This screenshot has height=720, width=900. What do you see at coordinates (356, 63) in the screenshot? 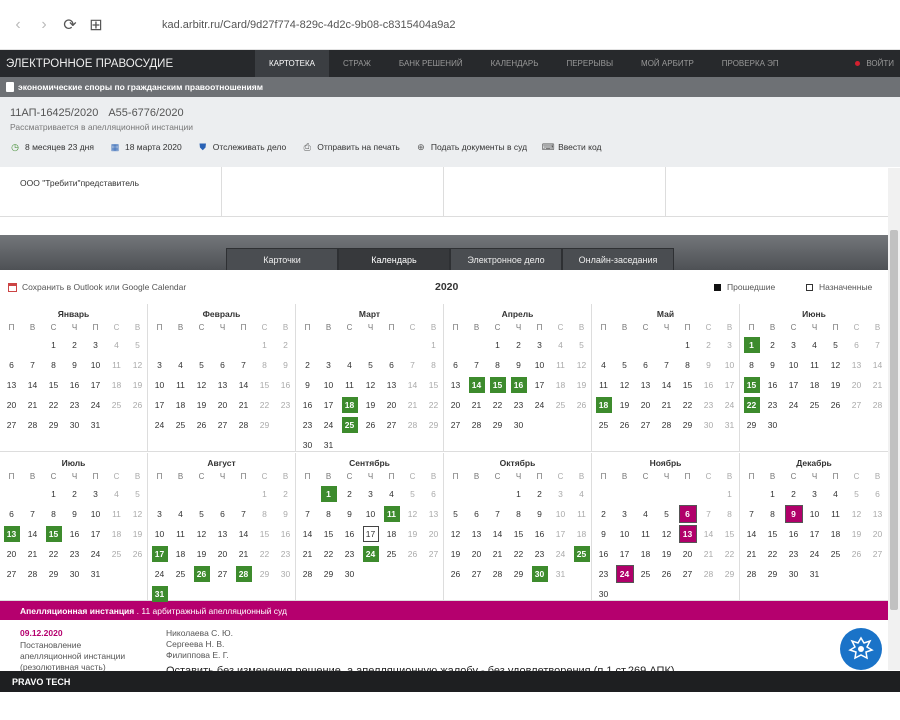
I see `nav-item: СТРАЖ` at bounding box center [356, 63].